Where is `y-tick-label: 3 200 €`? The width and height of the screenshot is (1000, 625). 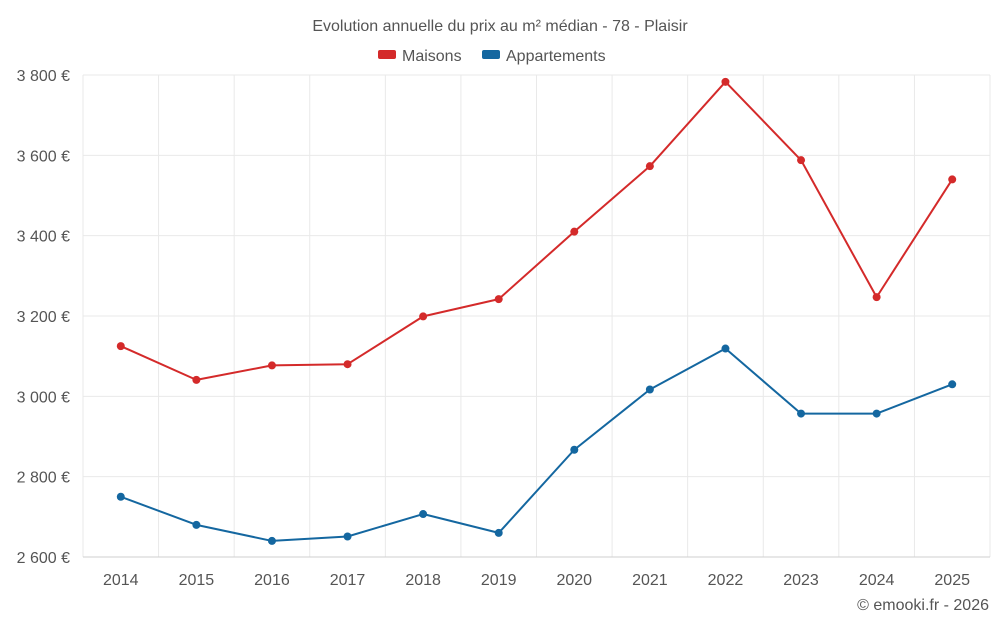 y-tick-label: 3 200 € is located at coordinates (43, 317).